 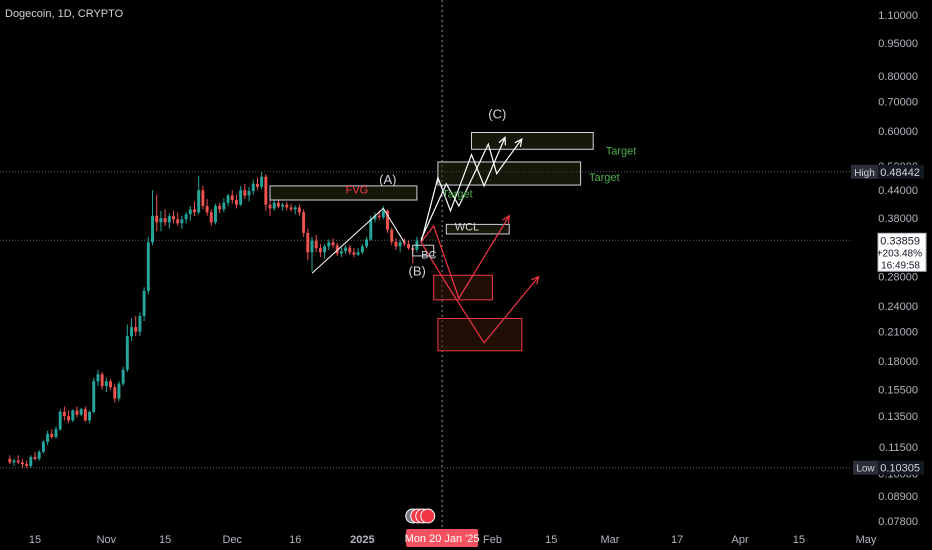 I want to click on price-axis-panel, so click(x=892, y=275).